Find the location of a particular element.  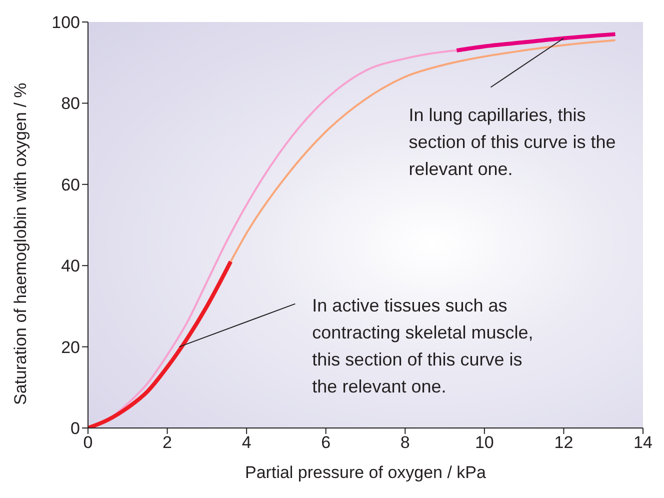

x-tick-label: 8 is located at coordinates (405, 442).